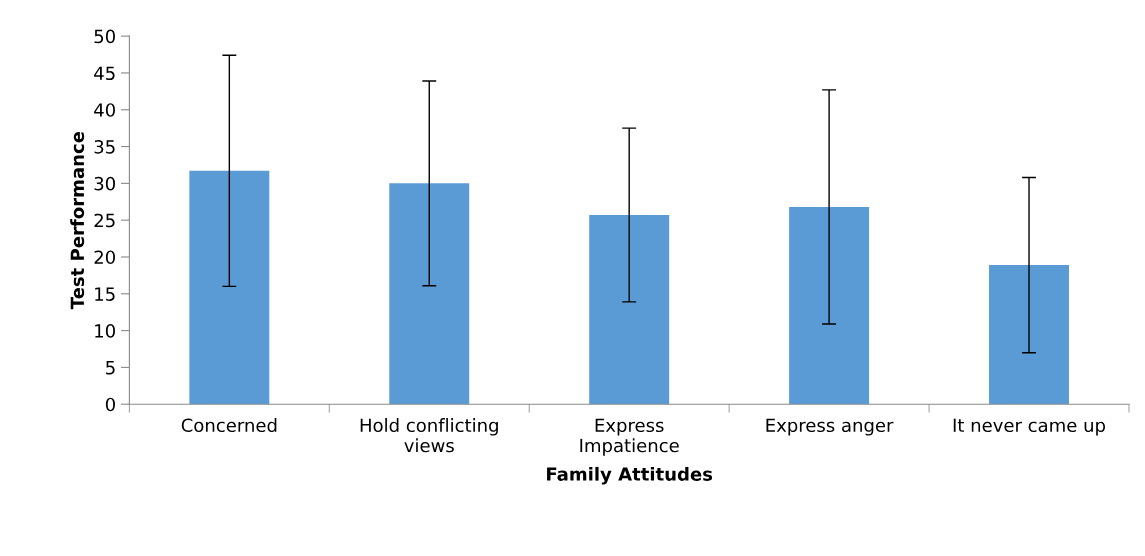 This screenshot has height=556, width=1145. I want to click on x-tick-label: Concerned, so click(229, 425).